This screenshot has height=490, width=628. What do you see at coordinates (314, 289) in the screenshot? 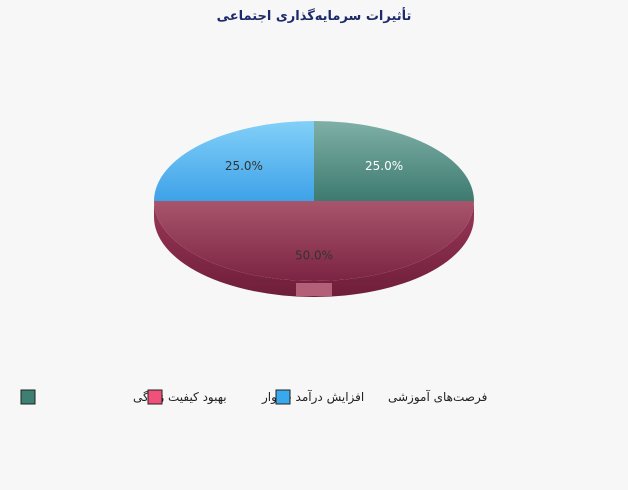
I see `pie-slice-highlight` at bounding box center [314, 289].